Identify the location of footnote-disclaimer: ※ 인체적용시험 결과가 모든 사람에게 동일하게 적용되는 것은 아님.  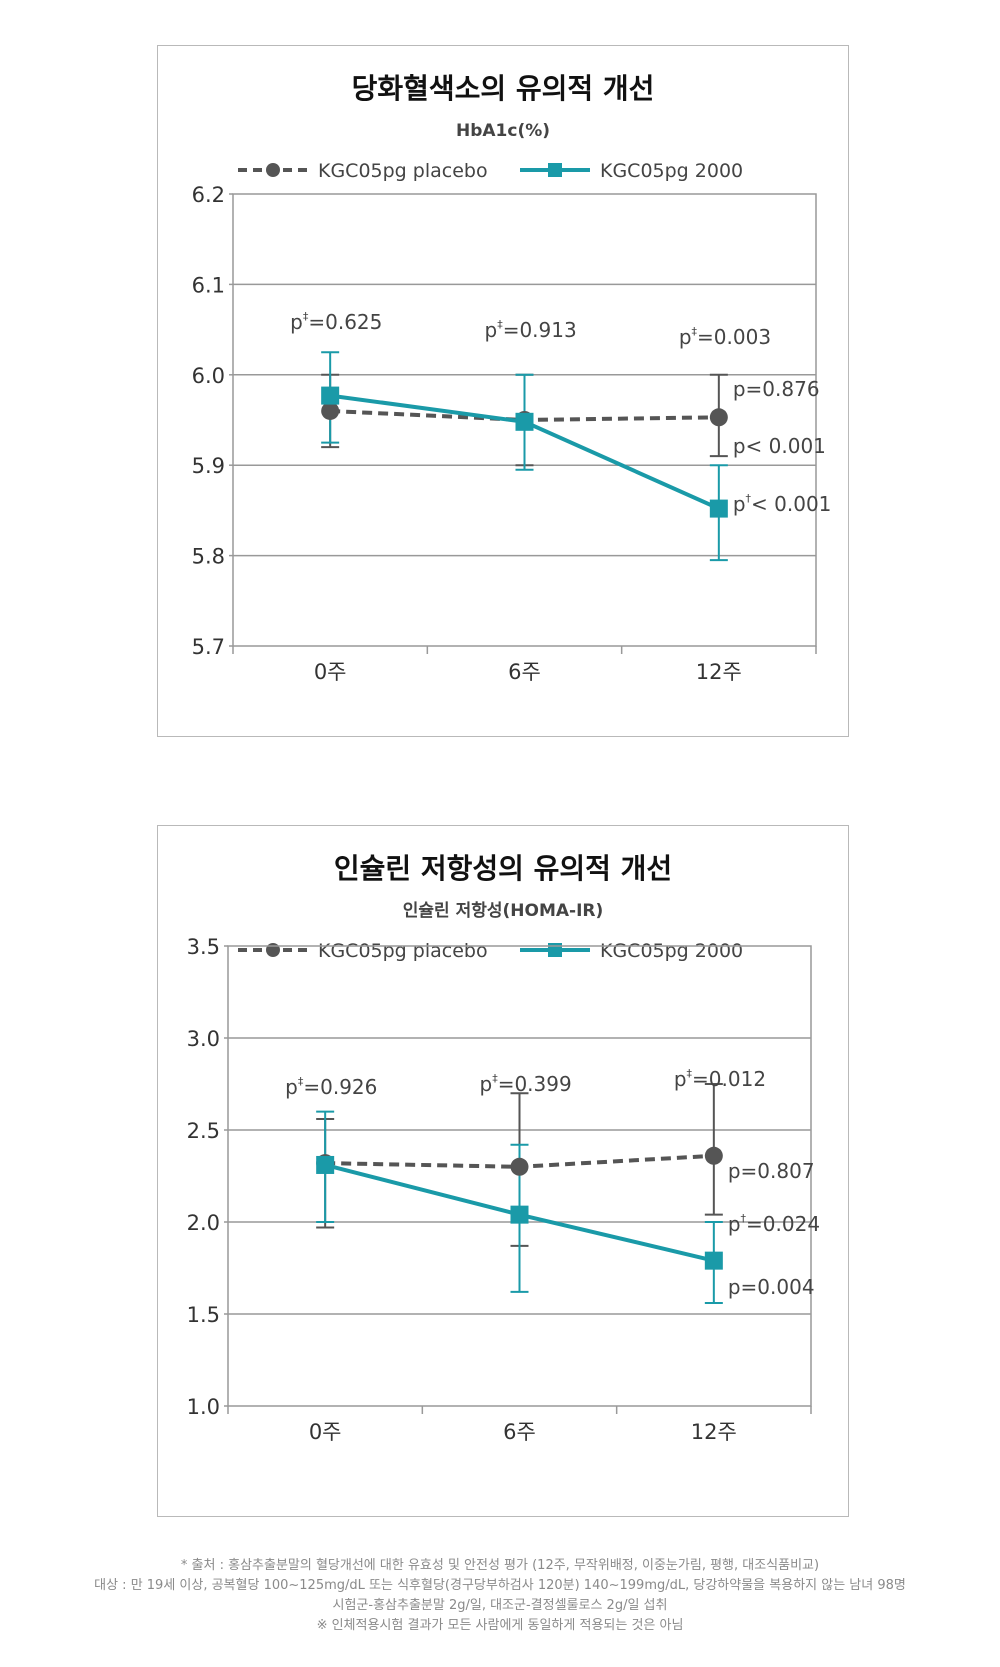
(500, 1625).